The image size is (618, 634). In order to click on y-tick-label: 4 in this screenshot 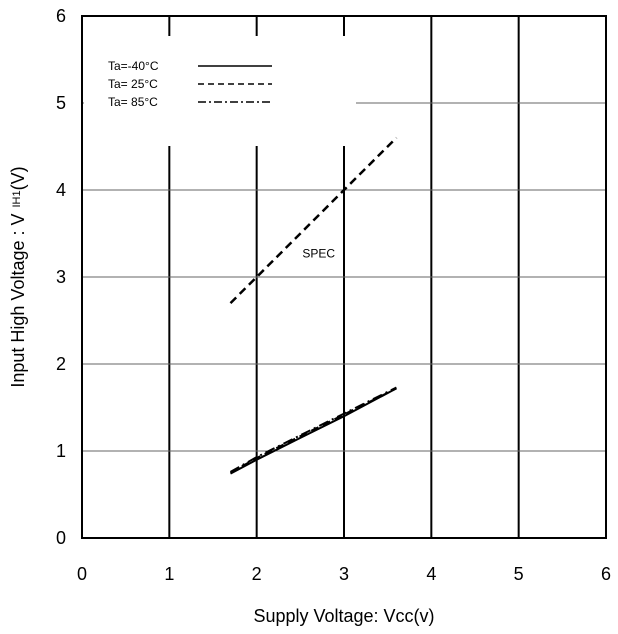, I will do `click(61, 190)`.